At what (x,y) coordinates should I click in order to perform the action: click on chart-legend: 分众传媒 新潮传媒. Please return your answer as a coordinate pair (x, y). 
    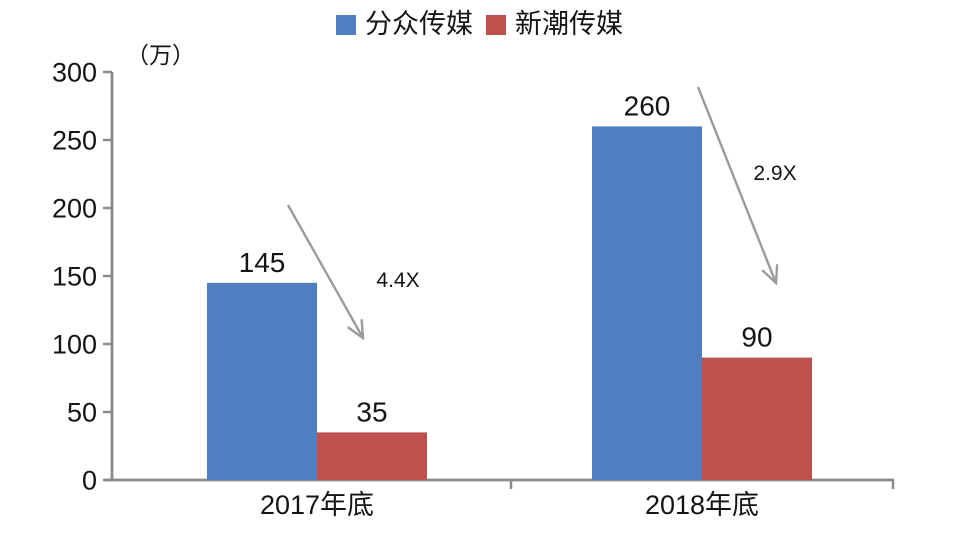
    Looking at the image, I should click on (479, 24).